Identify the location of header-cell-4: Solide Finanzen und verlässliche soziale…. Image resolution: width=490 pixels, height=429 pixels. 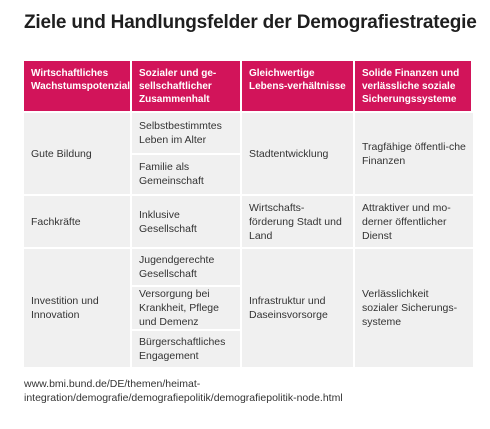
(414, 86).